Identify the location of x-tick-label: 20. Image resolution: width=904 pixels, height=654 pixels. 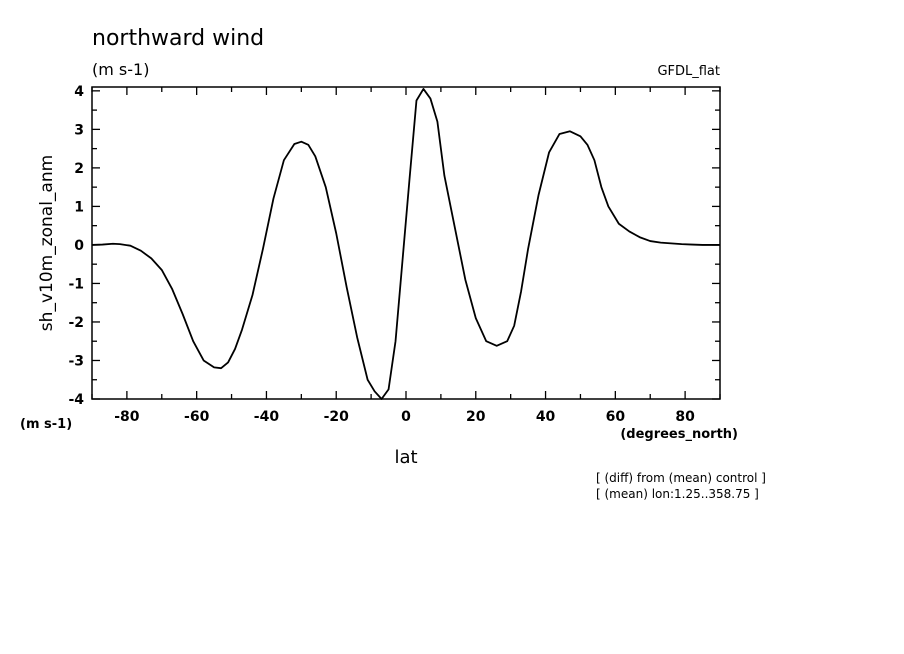
(476, 417).